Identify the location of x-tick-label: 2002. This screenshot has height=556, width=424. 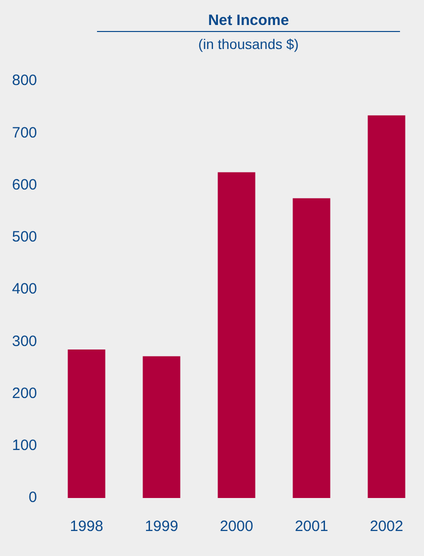
(387, 527).